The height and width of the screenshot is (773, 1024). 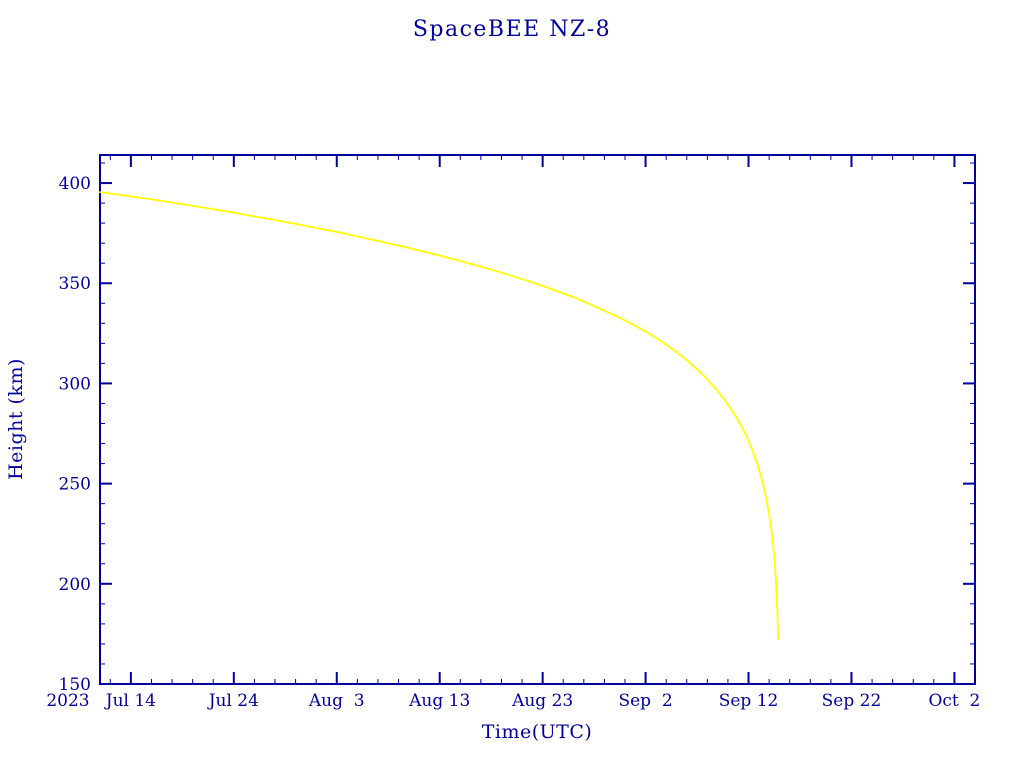 I want to click on y-tick-label: 300, so click(x=75, y=384).